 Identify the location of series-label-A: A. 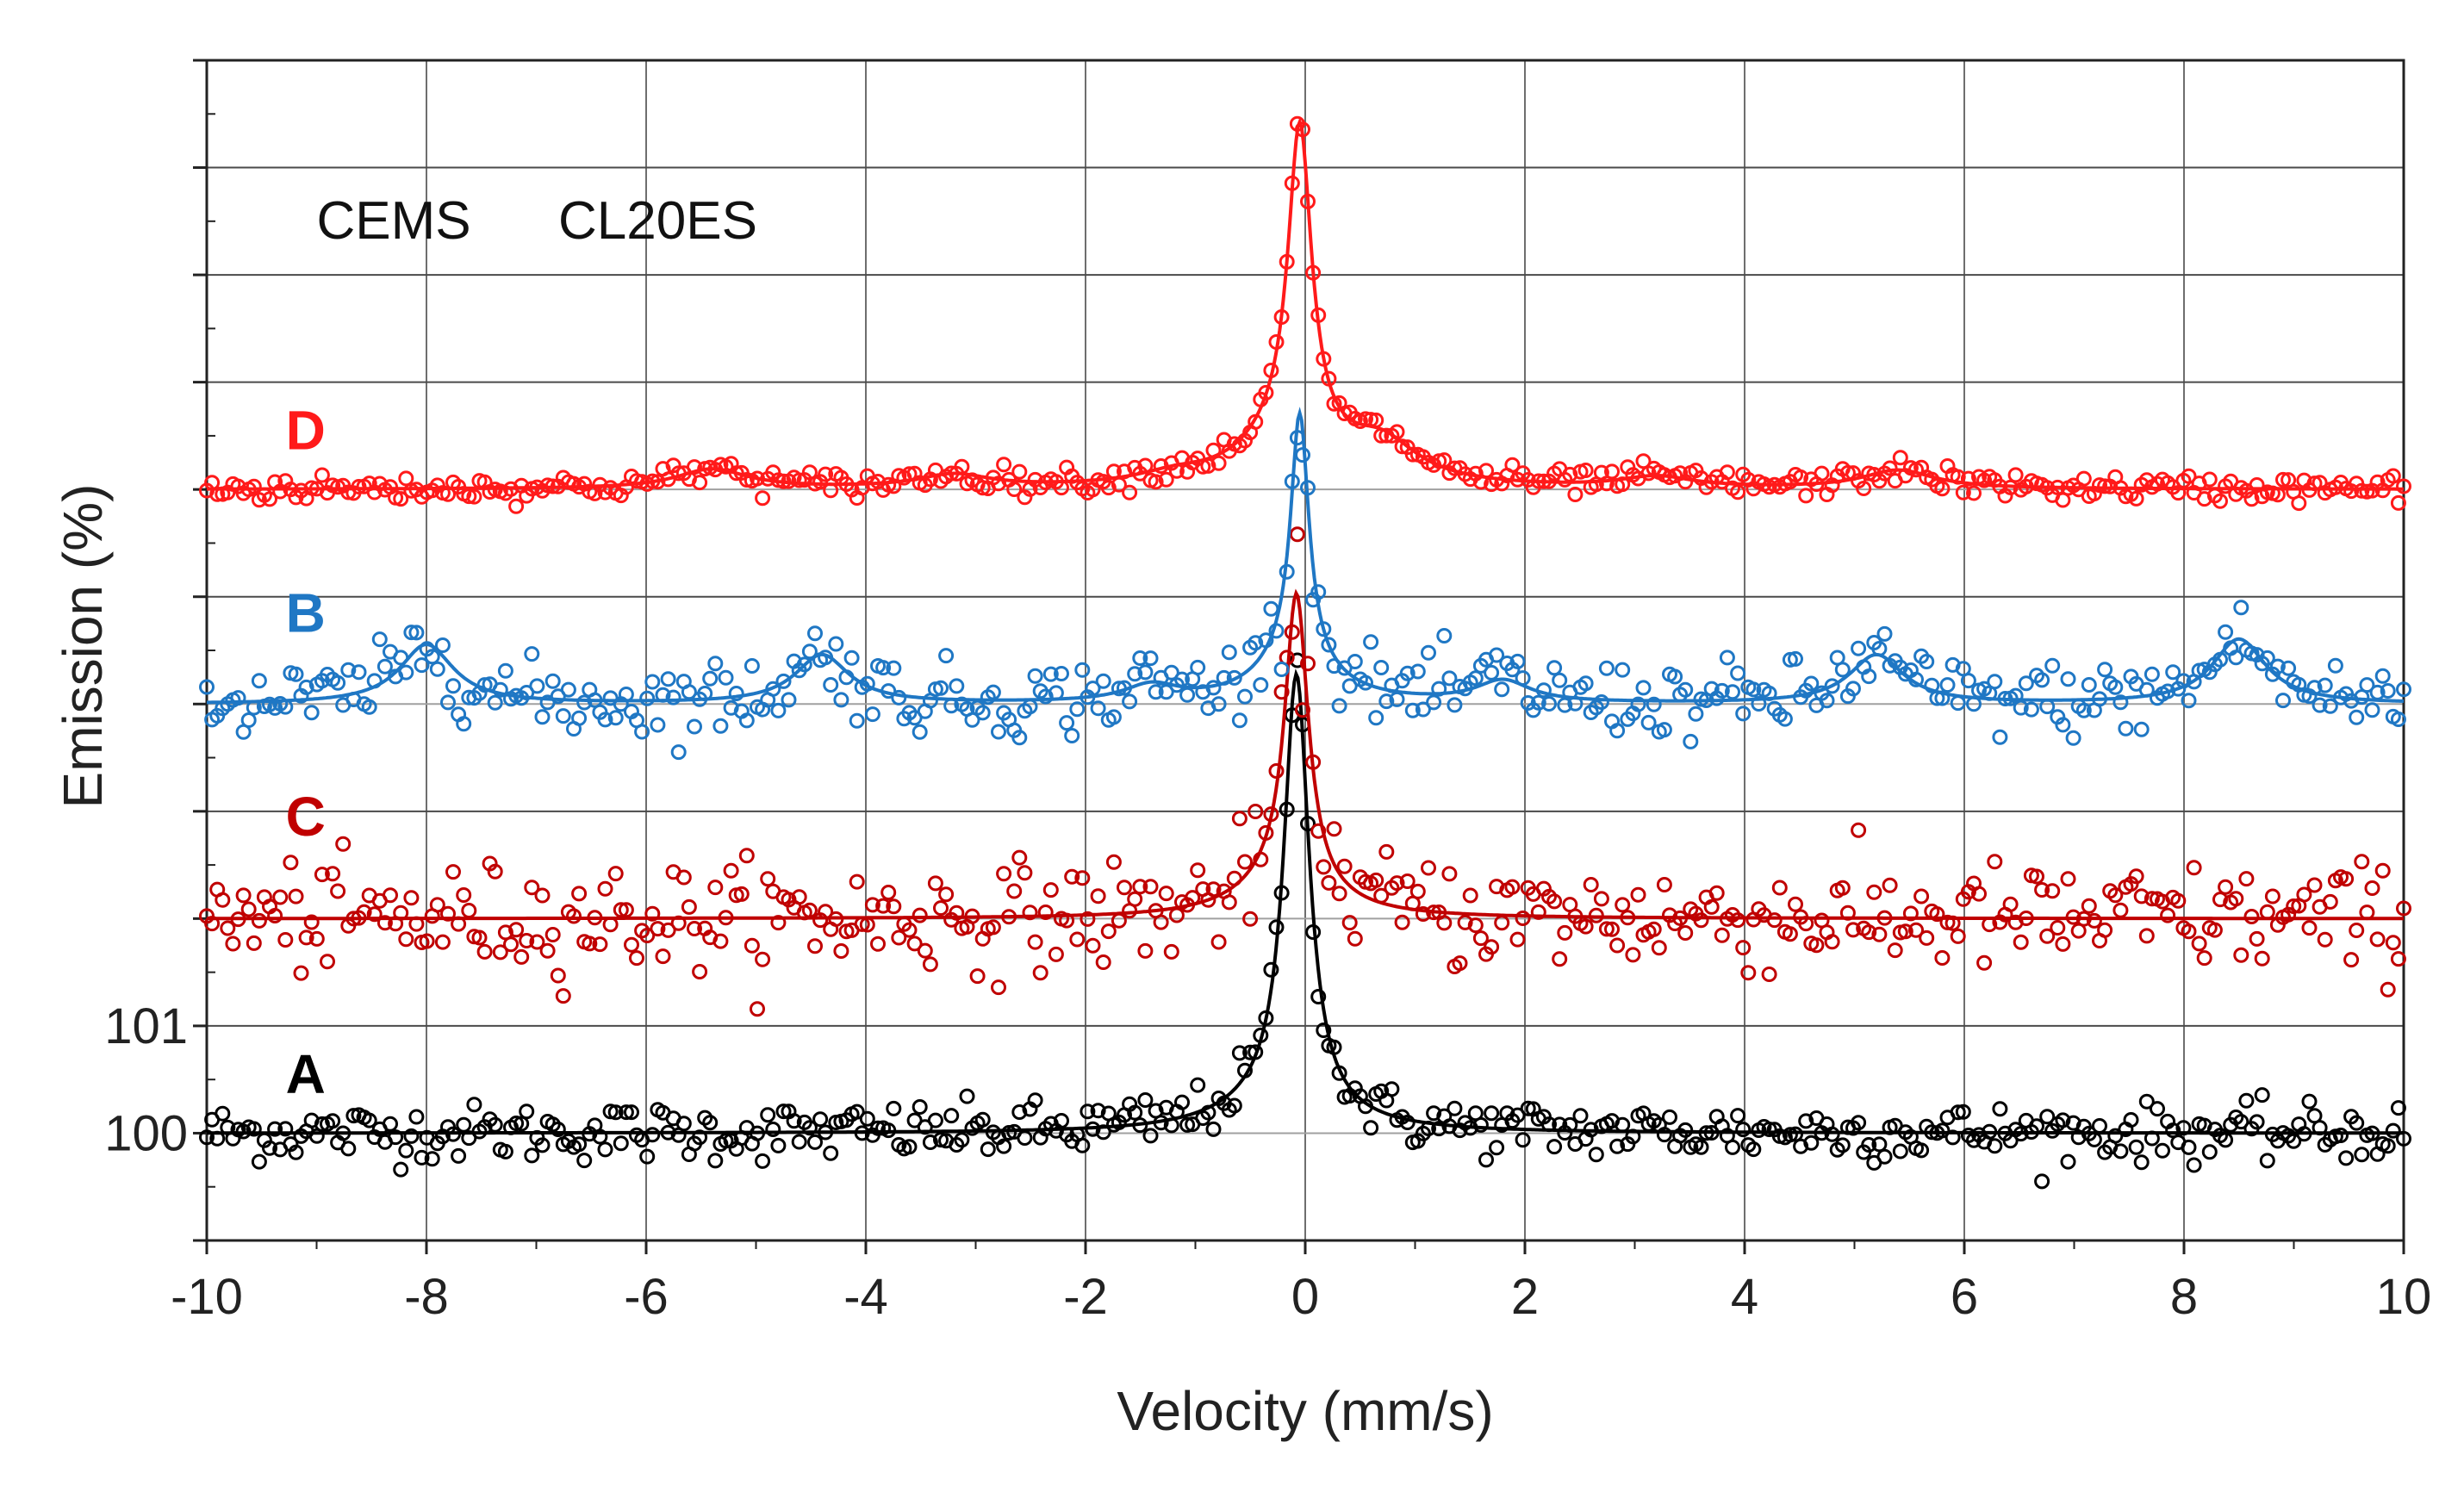
(306, 1074).